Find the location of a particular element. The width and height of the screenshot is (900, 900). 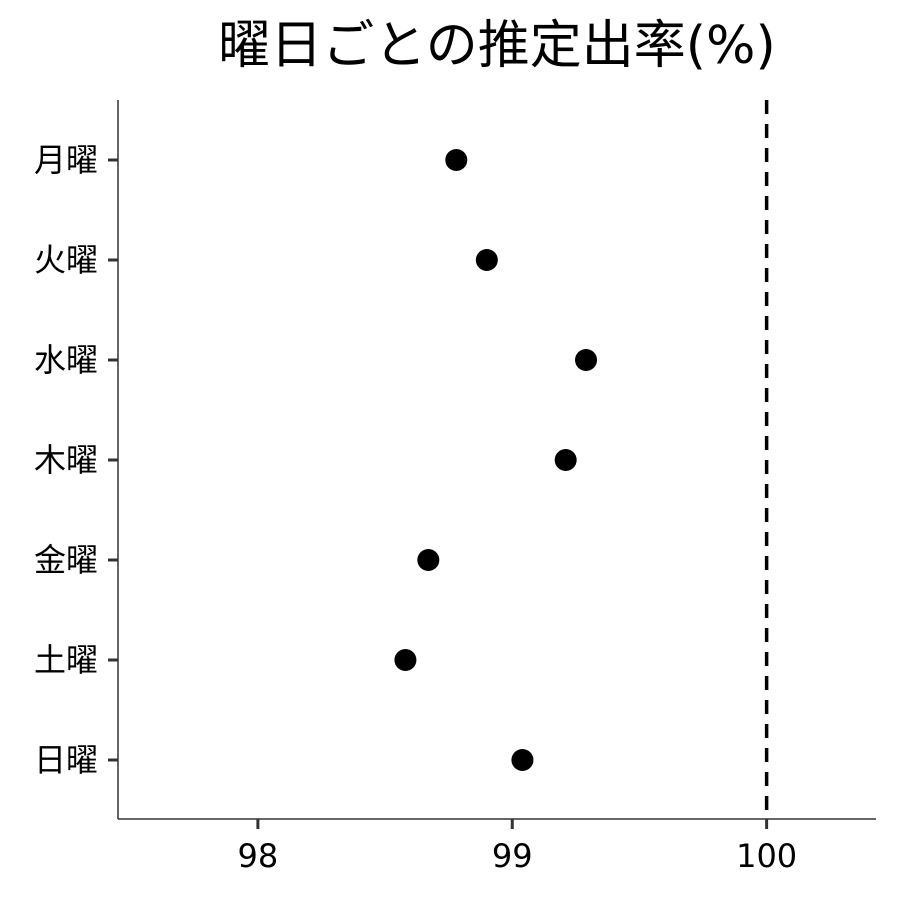

y-tick-label: 土曜 is located at coordinates (66, 660).